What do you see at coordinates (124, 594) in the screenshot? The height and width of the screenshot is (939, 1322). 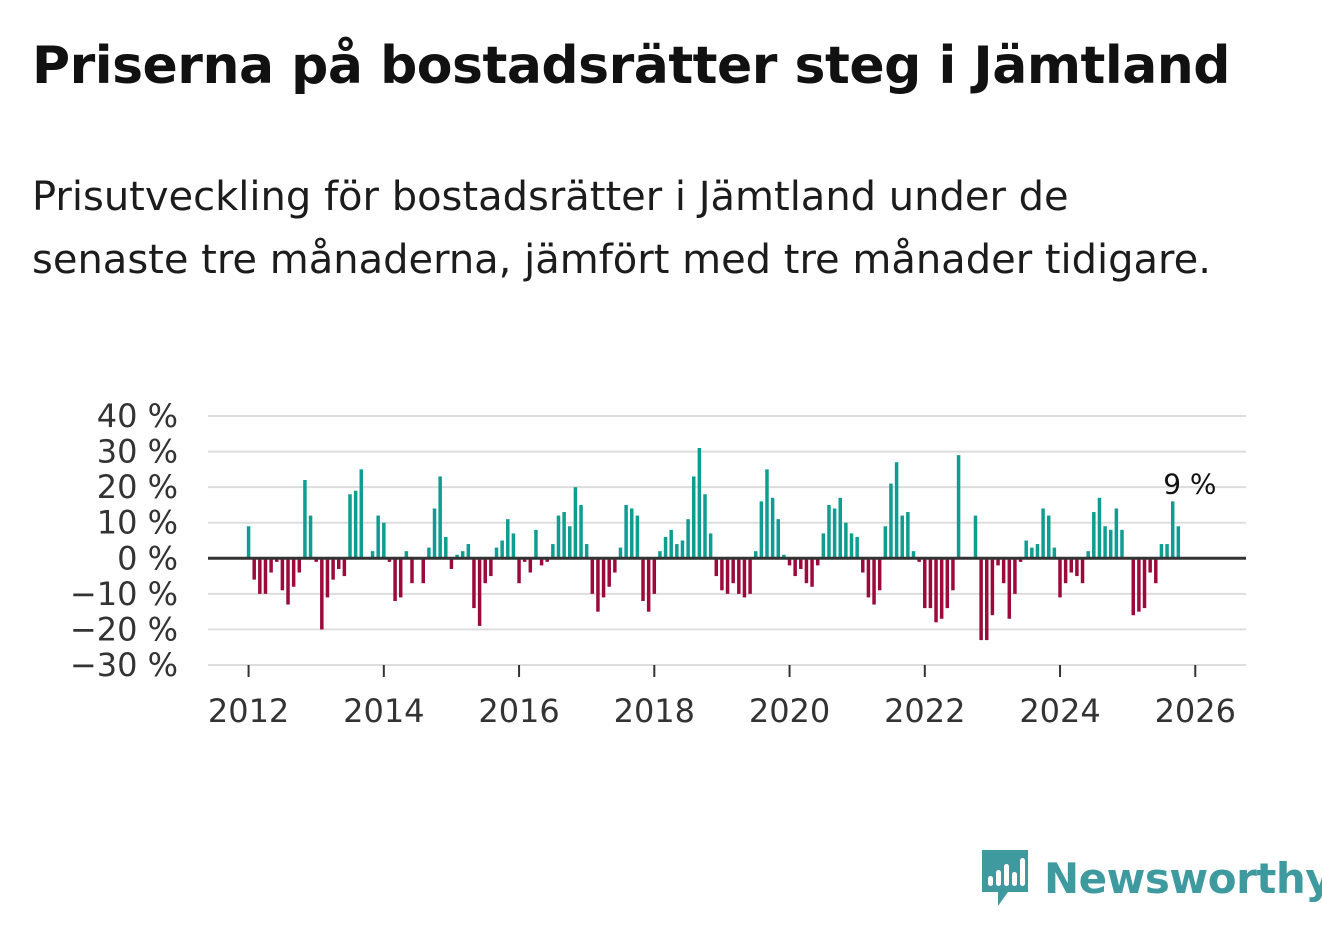 I see `y-tick-label: −10 %` at bounding box center [124, 594].